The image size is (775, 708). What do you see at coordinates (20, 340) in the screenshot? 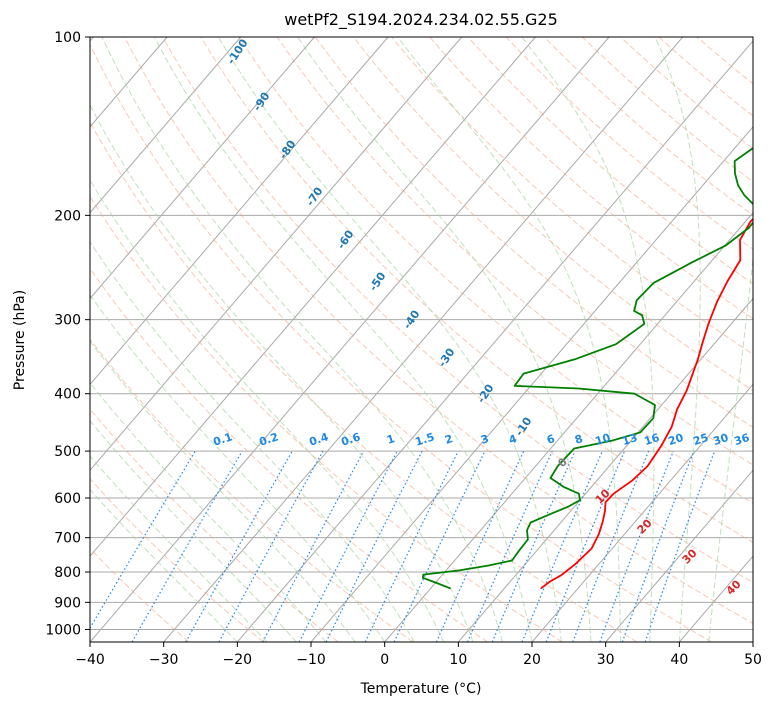
I see `y-axis-label: Pressure (hPa)` at bounding box center [20, 340].